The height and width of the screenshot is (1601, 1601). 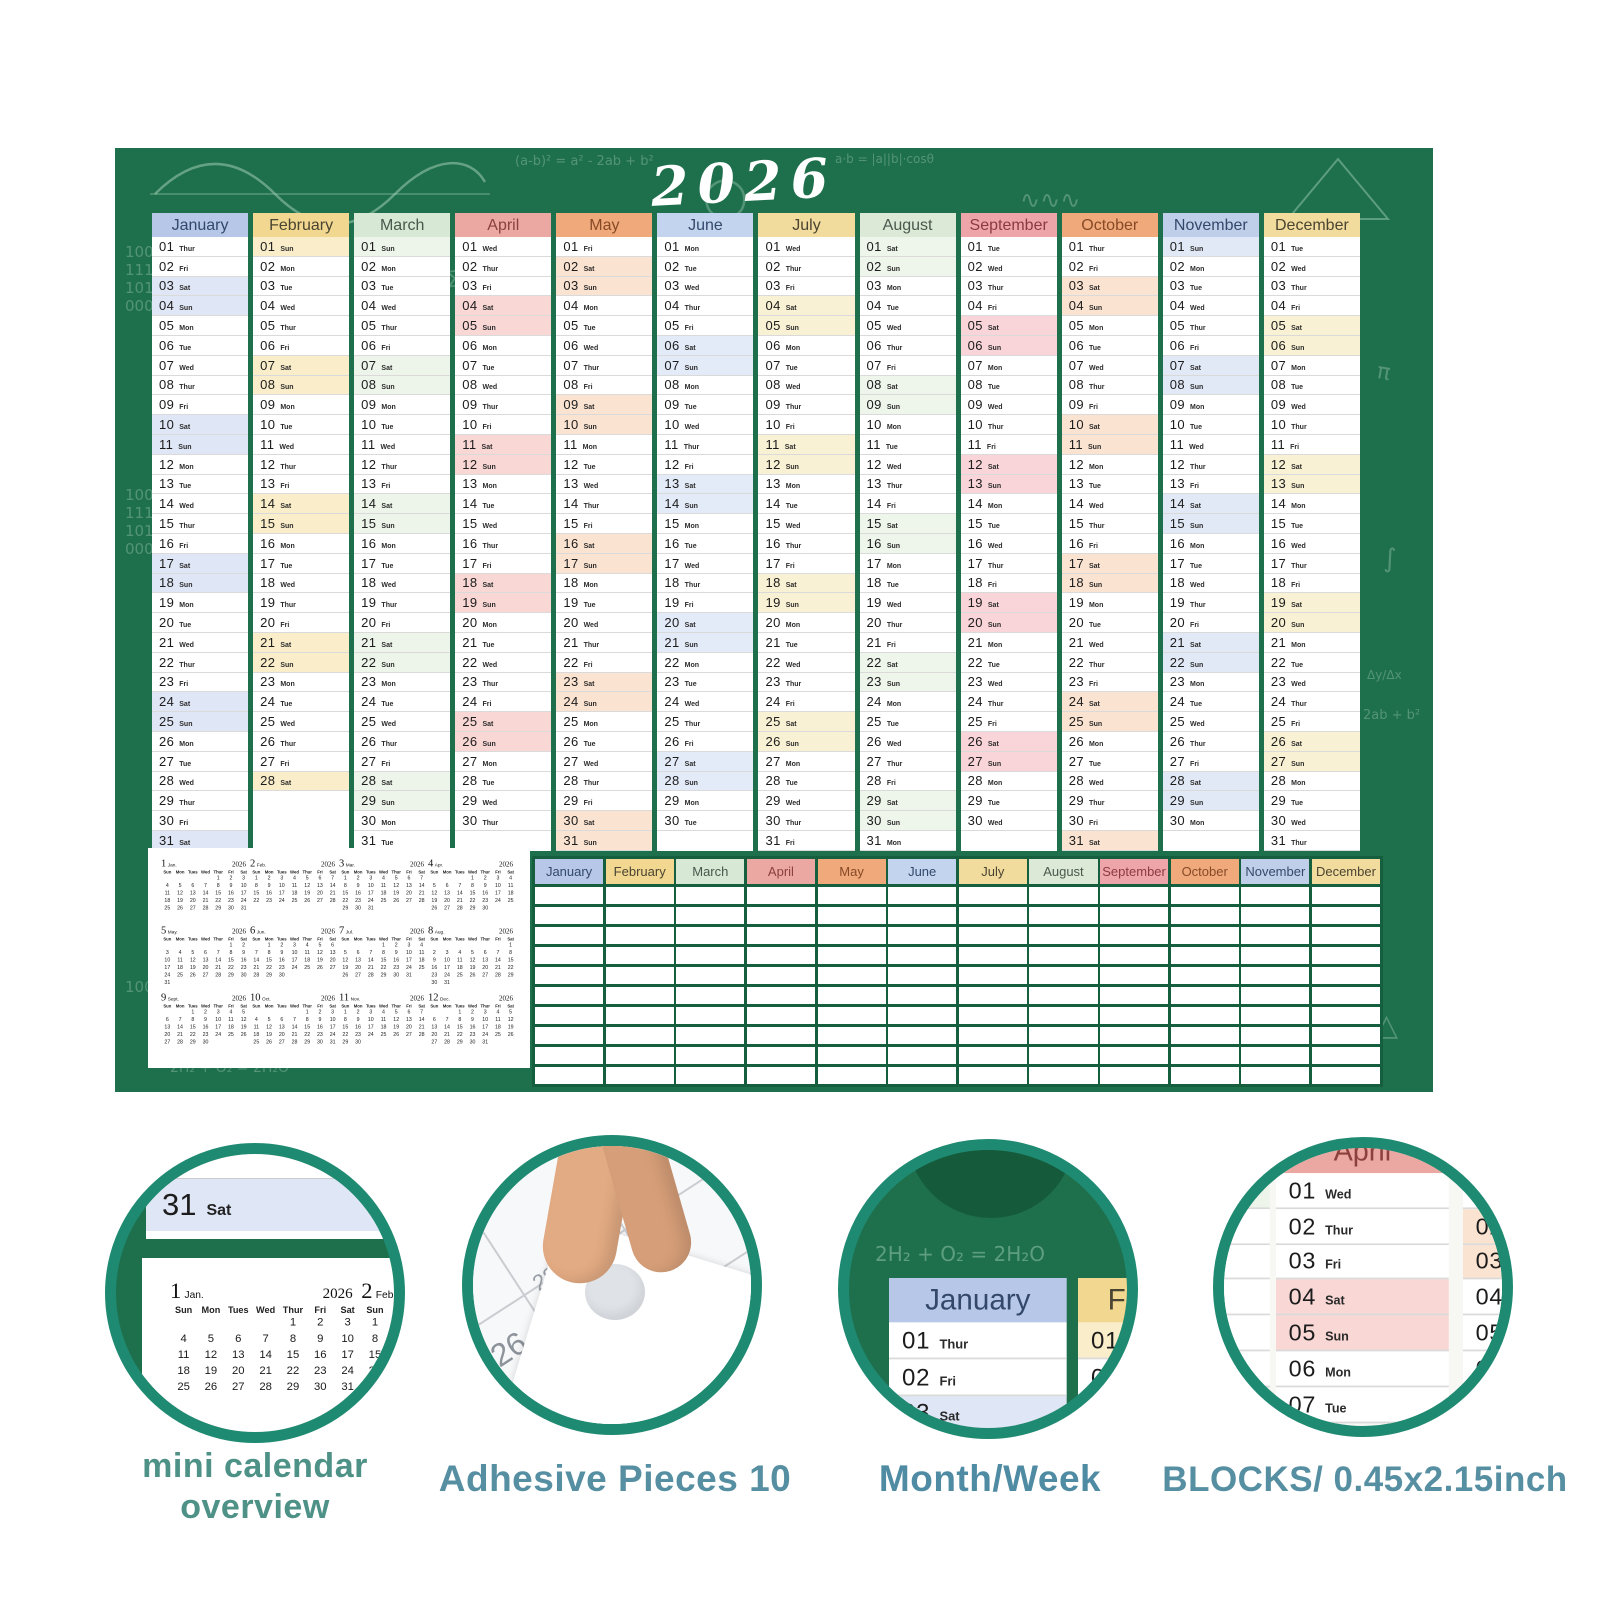 What do you see at coordinates (510, 960) in the screenshot?
I see `mini-date-cell: 15` at bounding box center [510, 960].